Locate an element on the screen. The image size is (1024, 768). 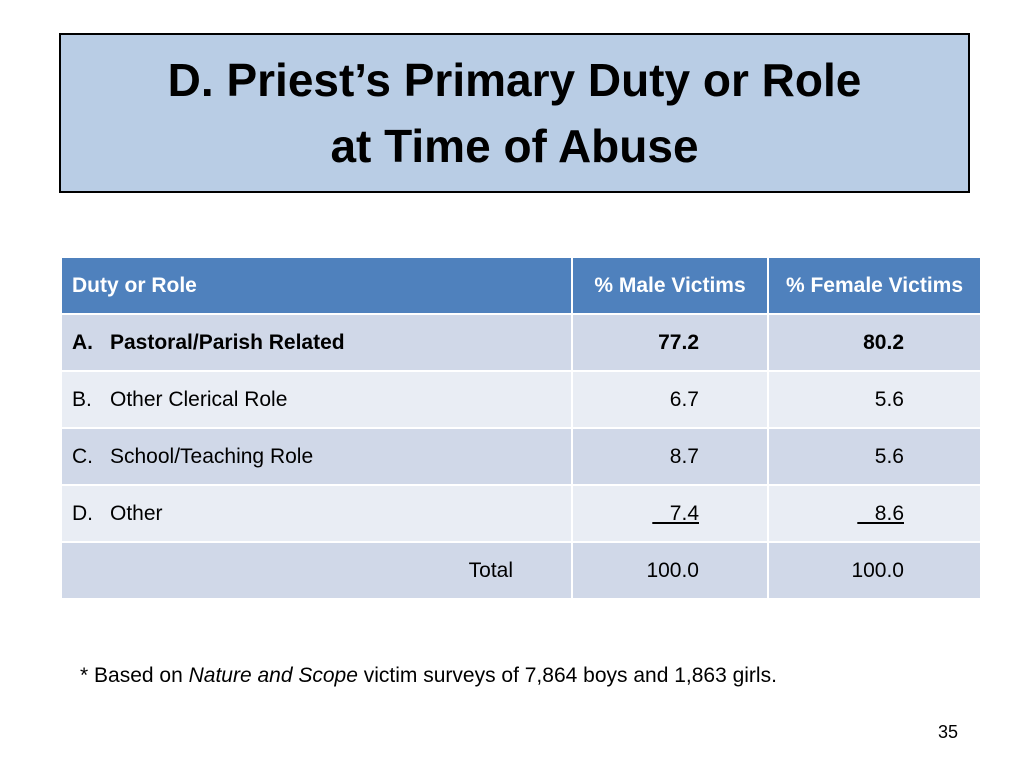
role-cell: D. Other is located at coordinates (316, 513).